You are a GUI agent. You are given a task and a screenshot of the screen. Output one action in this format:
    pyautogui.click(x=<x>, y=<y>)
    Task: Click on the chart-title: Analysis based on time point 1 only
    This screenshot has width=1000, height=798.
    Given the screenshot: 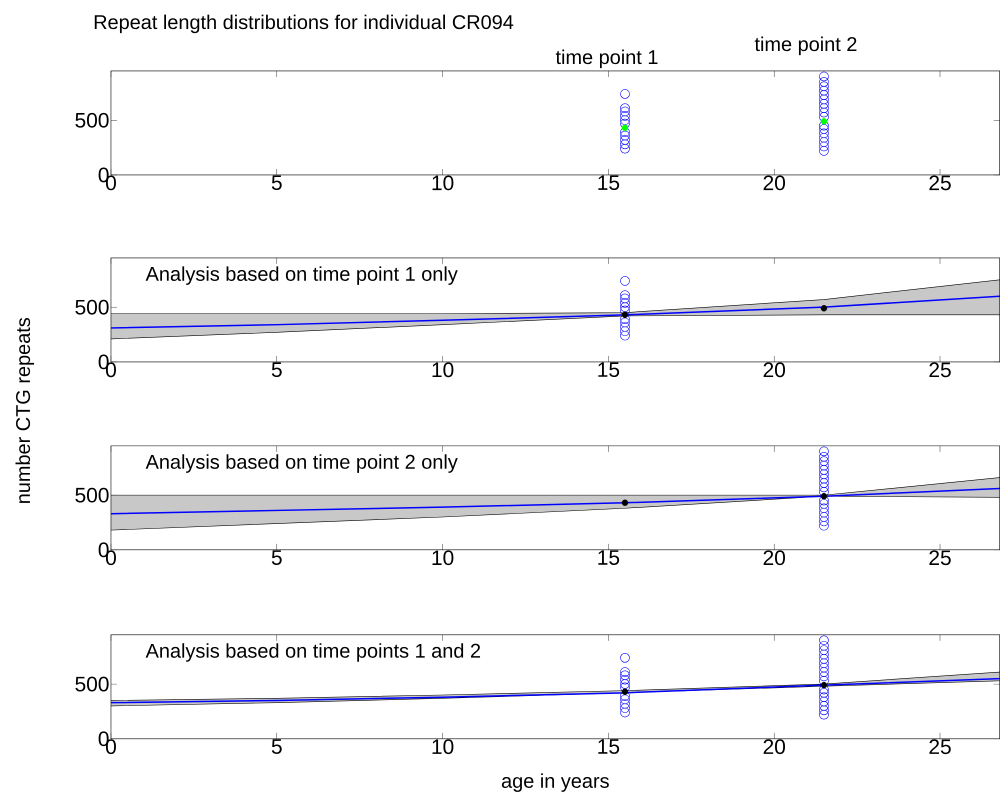 What is the action you would take?
    pyautogui.click(x=302, y=276)
    